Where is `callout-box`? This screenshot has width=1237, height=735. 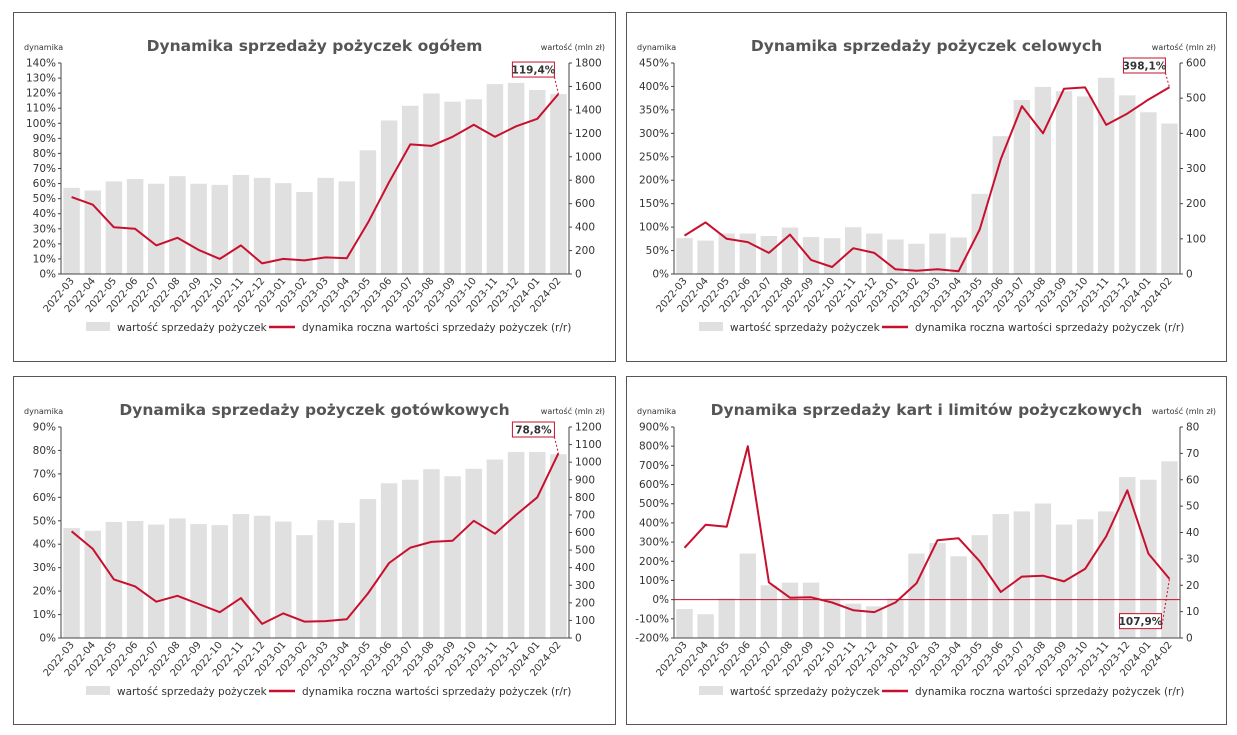
callout-box is located at coordinates (533, 69).